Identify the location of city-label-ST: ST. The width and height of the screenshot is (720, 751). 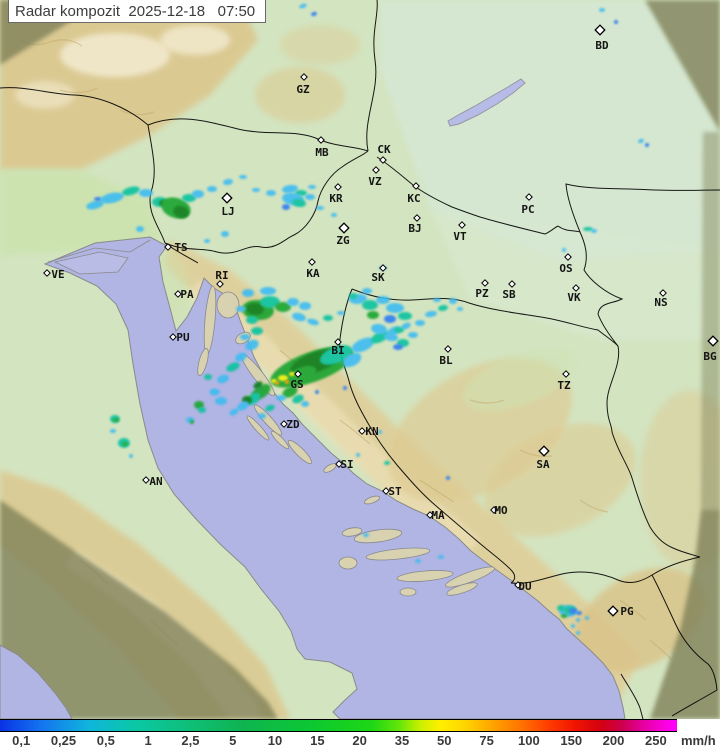
(395, 491).